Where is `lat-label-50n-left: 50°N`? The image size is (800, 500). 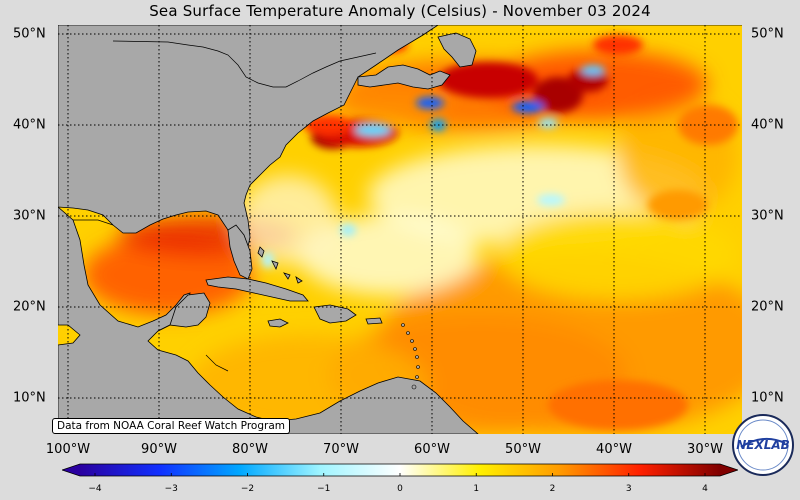
lat-label-50n-left: 50°N is located at coordinates (29, 34).